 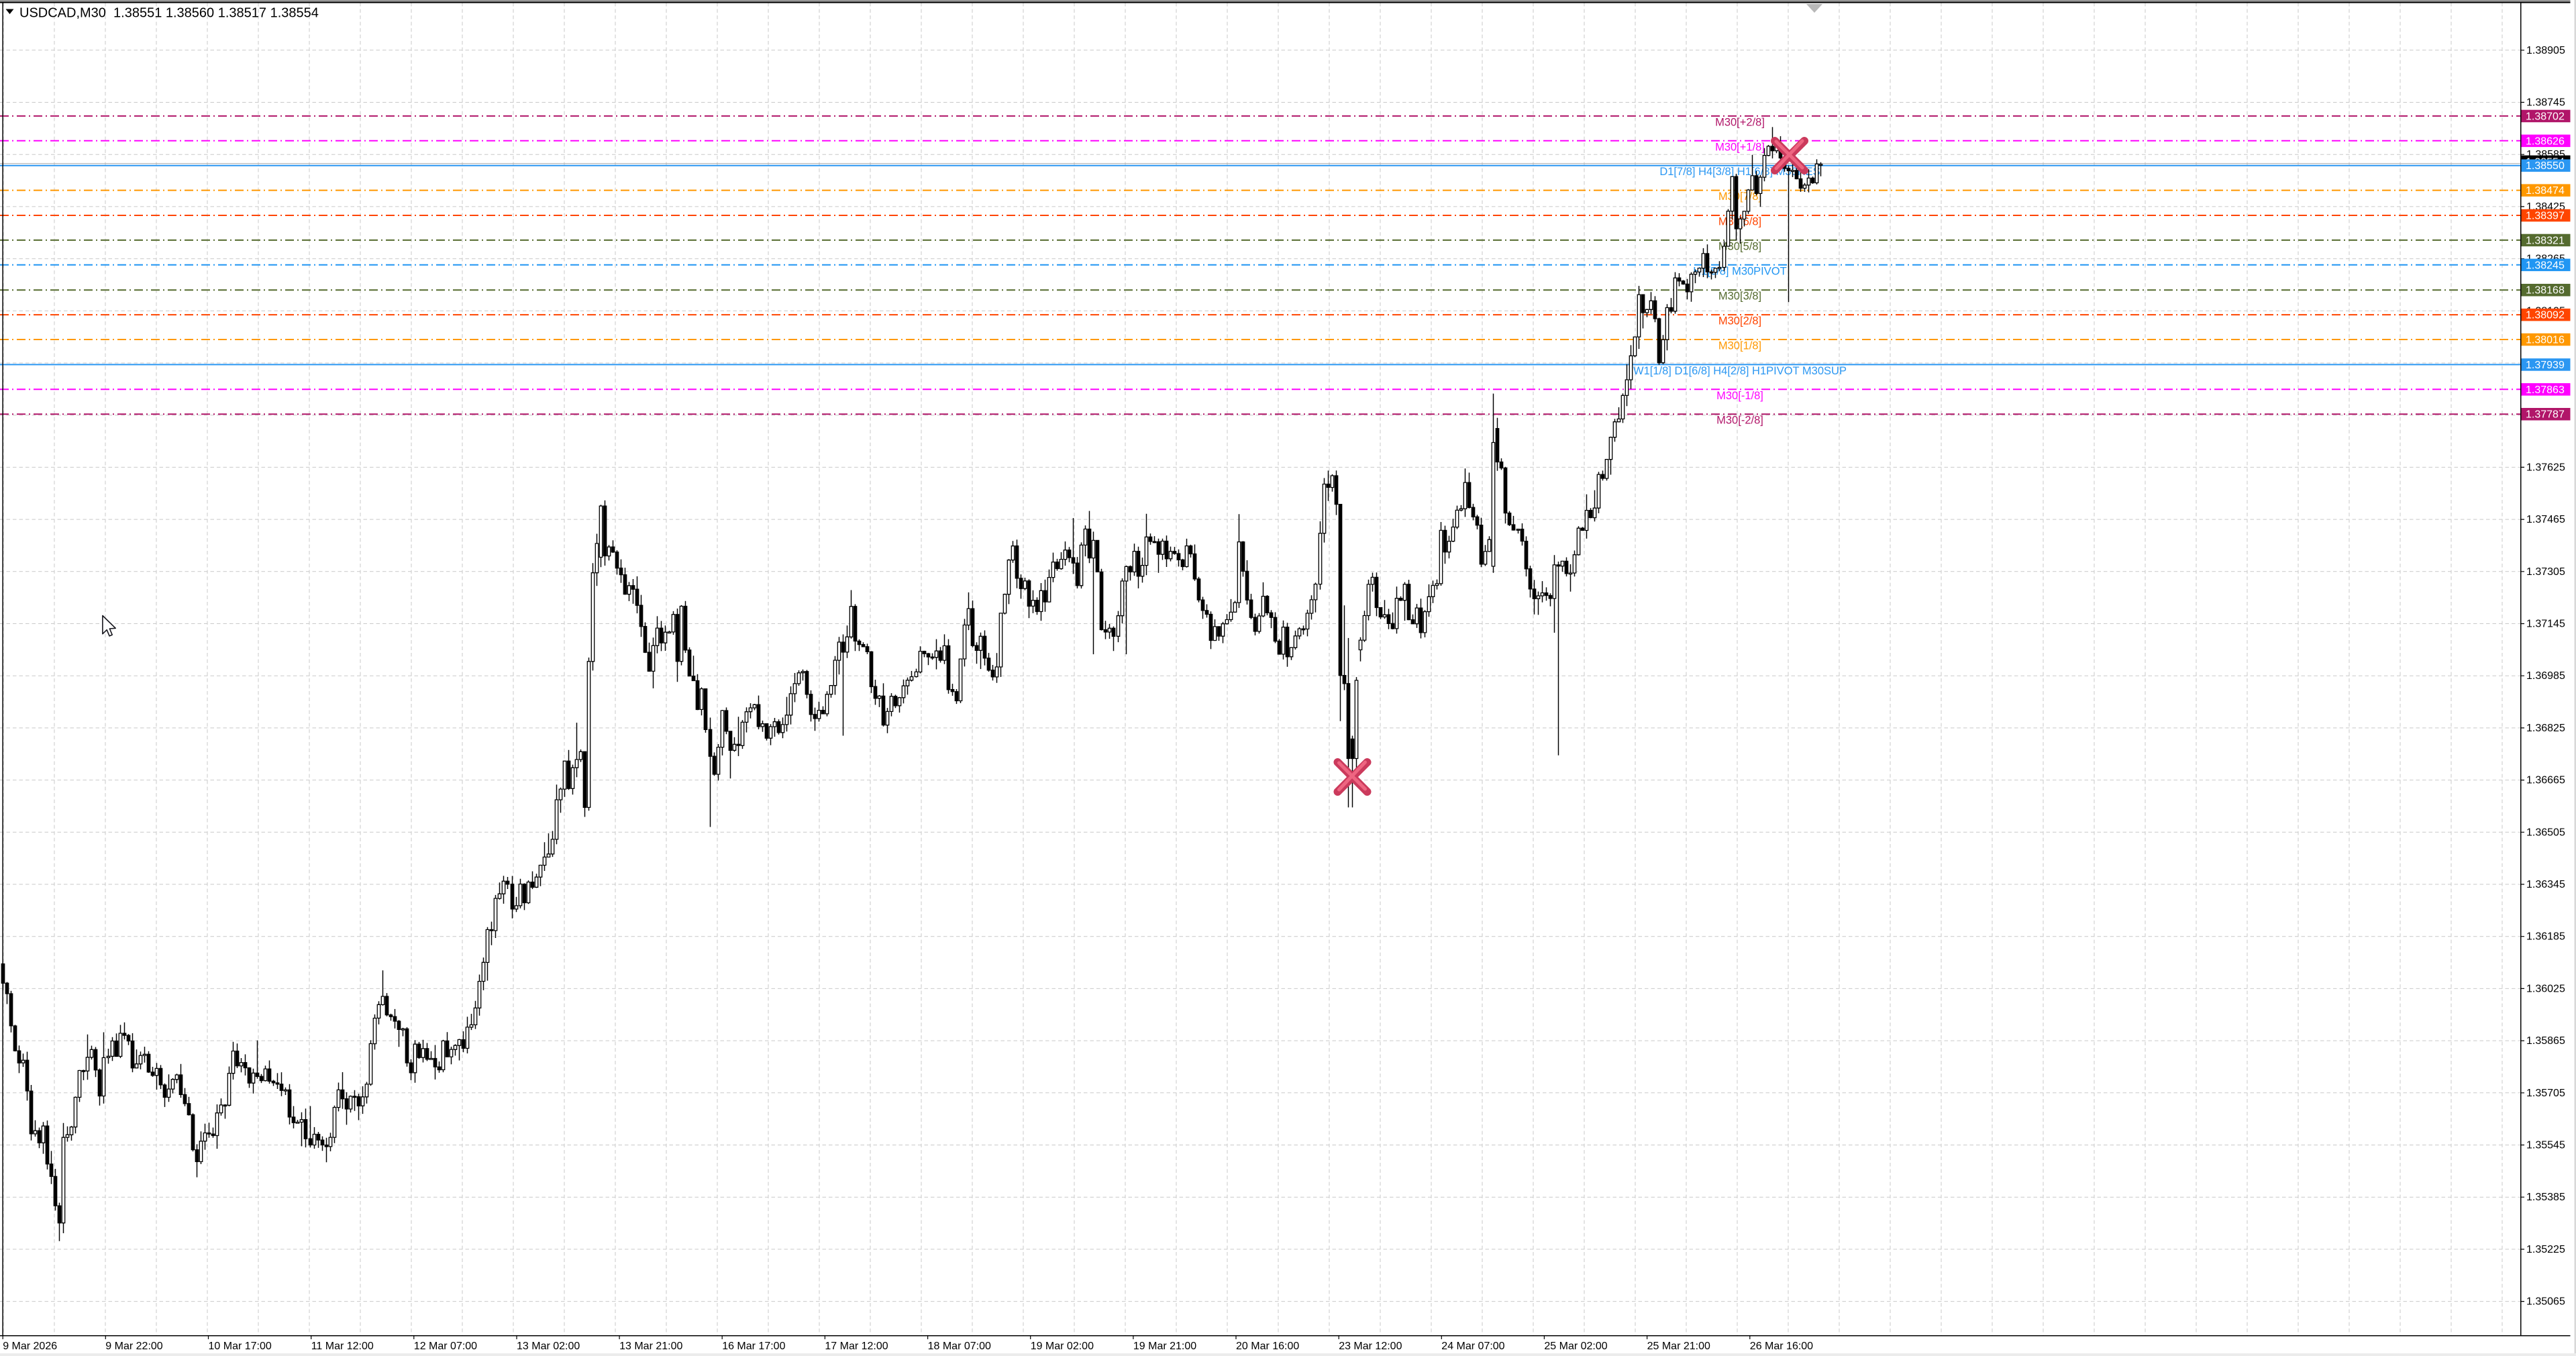 What do you see at coordinates (2545, 624) in the screenshot?
I see `svg-text: 1.37145` at bounding box center [2545, 624].